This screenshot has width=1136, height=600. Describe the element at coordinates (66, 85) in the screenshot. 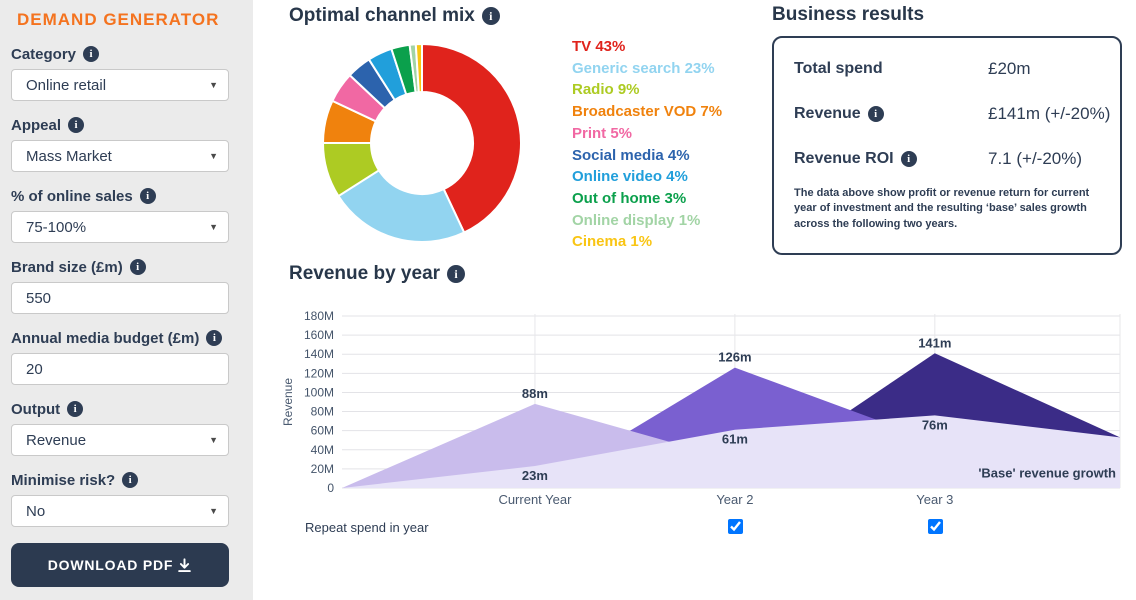

I see `category-select-value: Online retail` at that location.